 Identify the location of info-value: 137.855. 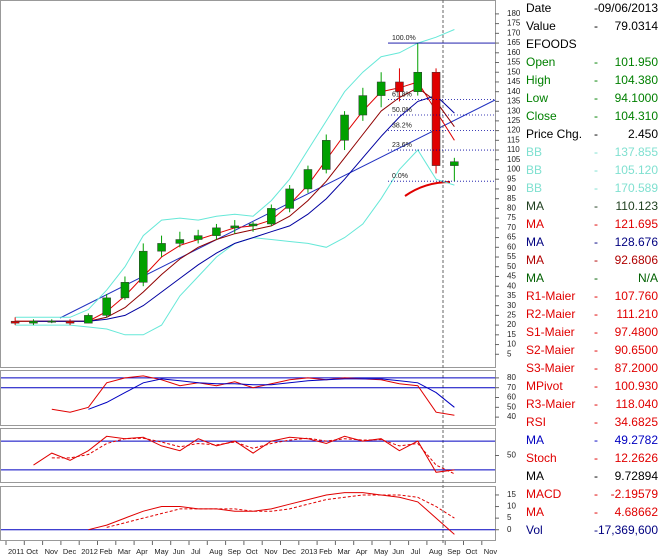
(636, 152).